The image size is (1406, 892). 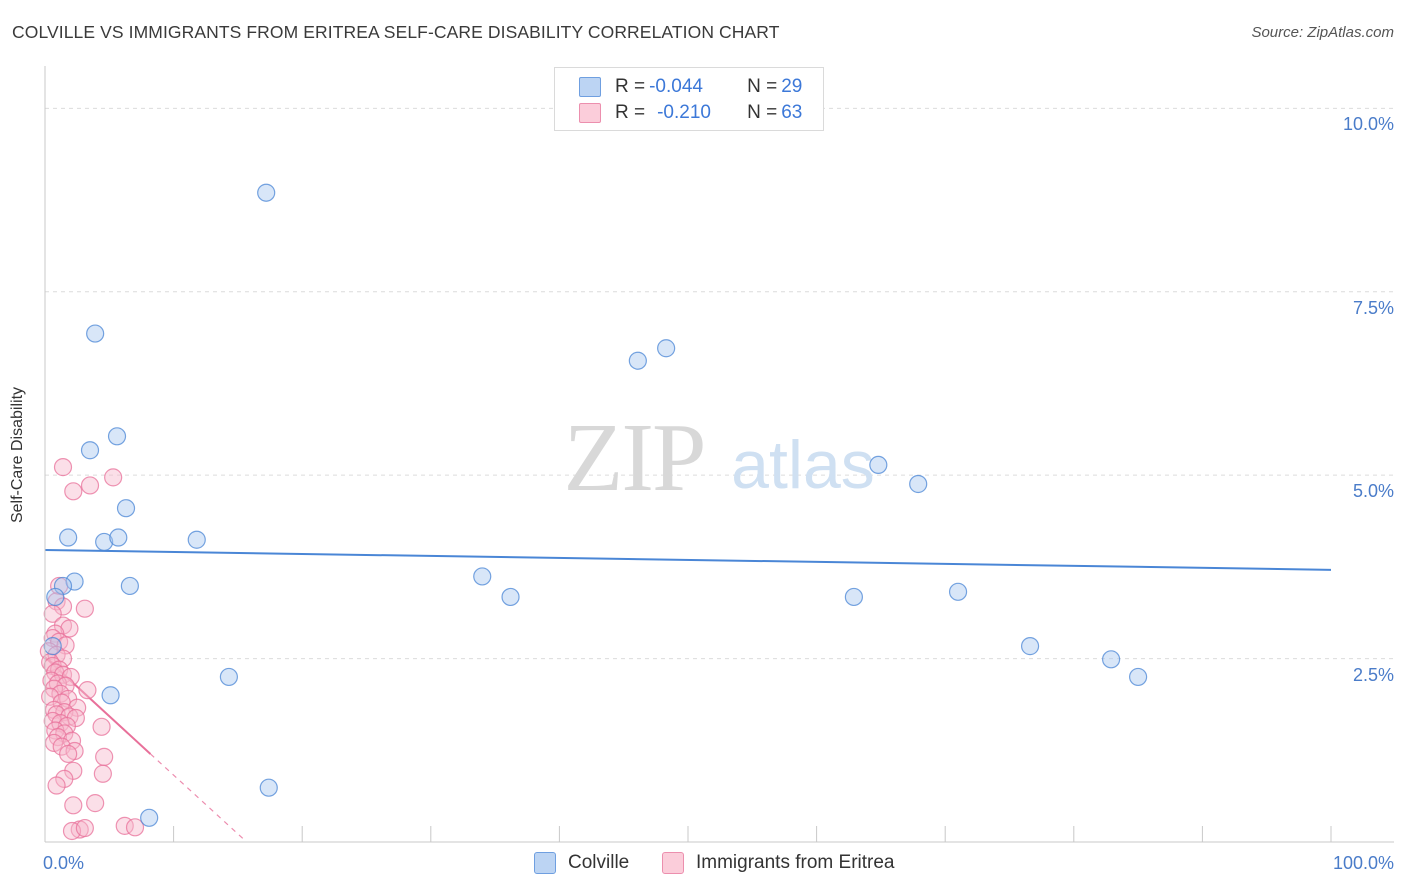 What do you see at coordinates (64, 863) in the screenshot?
I see `x-tick-min: 0.0%` at bounding box center [64, 863].